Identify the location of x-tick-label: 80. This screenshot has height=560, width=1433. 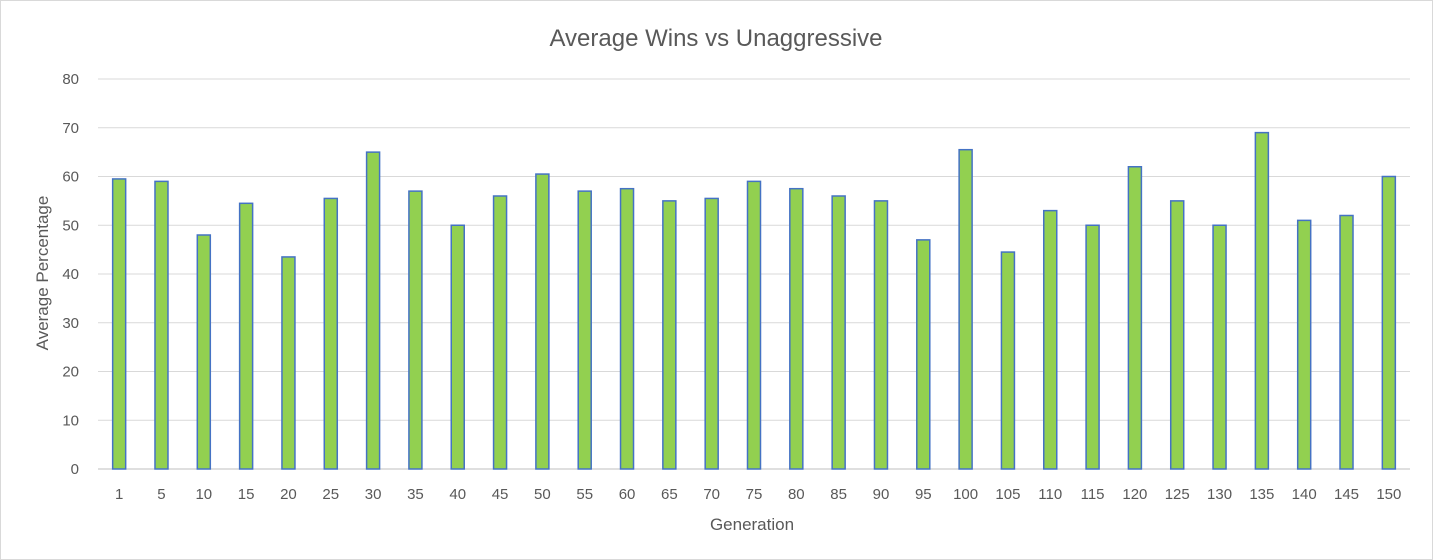
(796, 494).